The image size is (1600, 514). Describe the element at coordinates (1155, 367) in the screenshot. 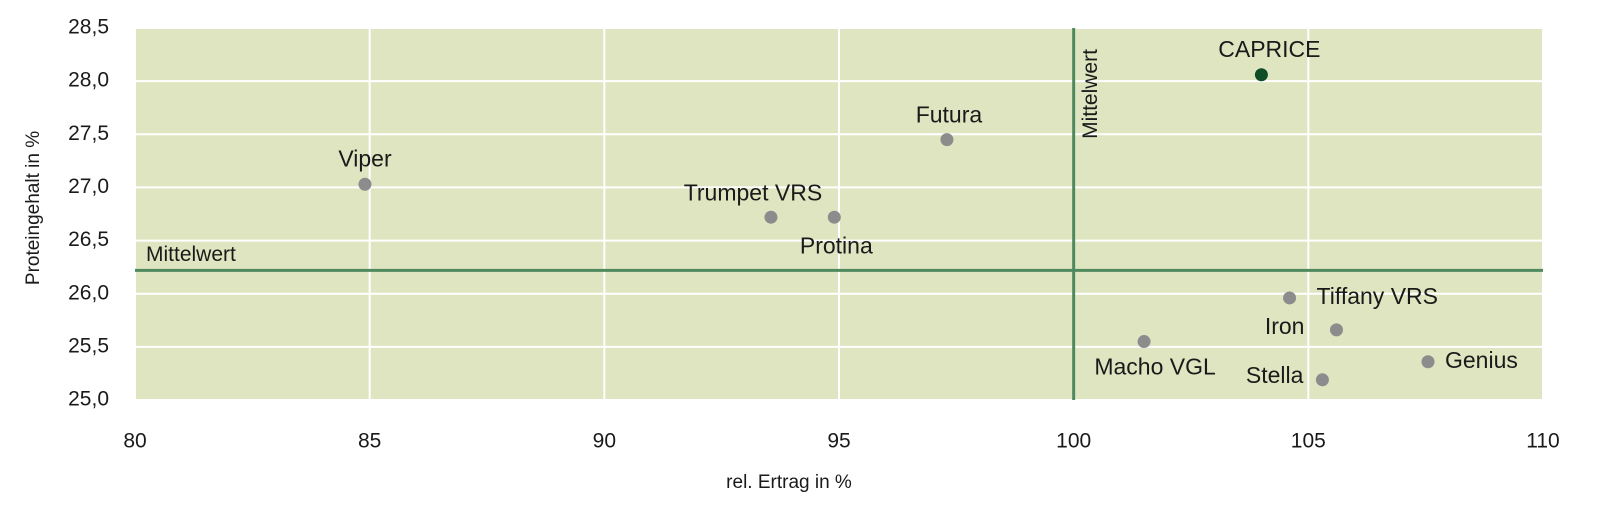

I see `point-label: Macho VGL` at that location.